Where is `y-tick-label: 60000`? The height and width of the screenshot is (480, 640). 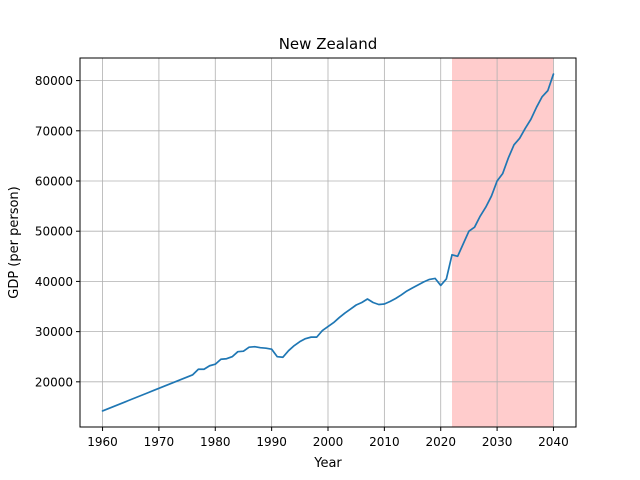
y-tick-label: 60000 is located at coordinates (54, 182).